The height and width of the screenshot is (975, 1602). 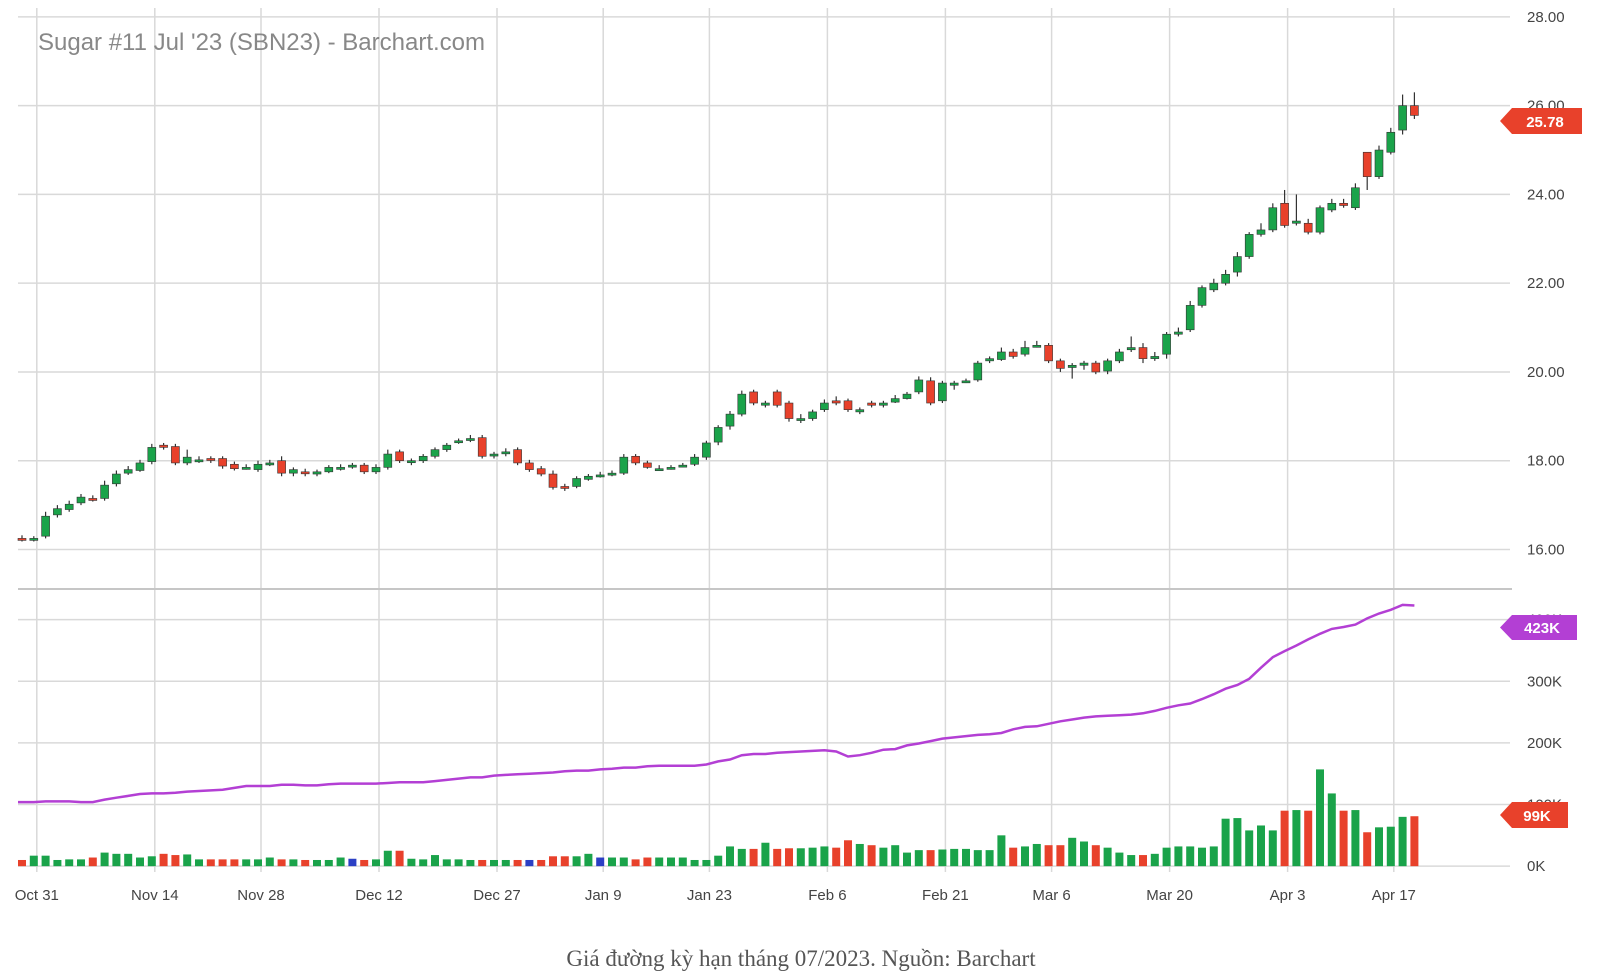 I want to click on price-tick-label: 16.00, so click(x=1546, y=549).